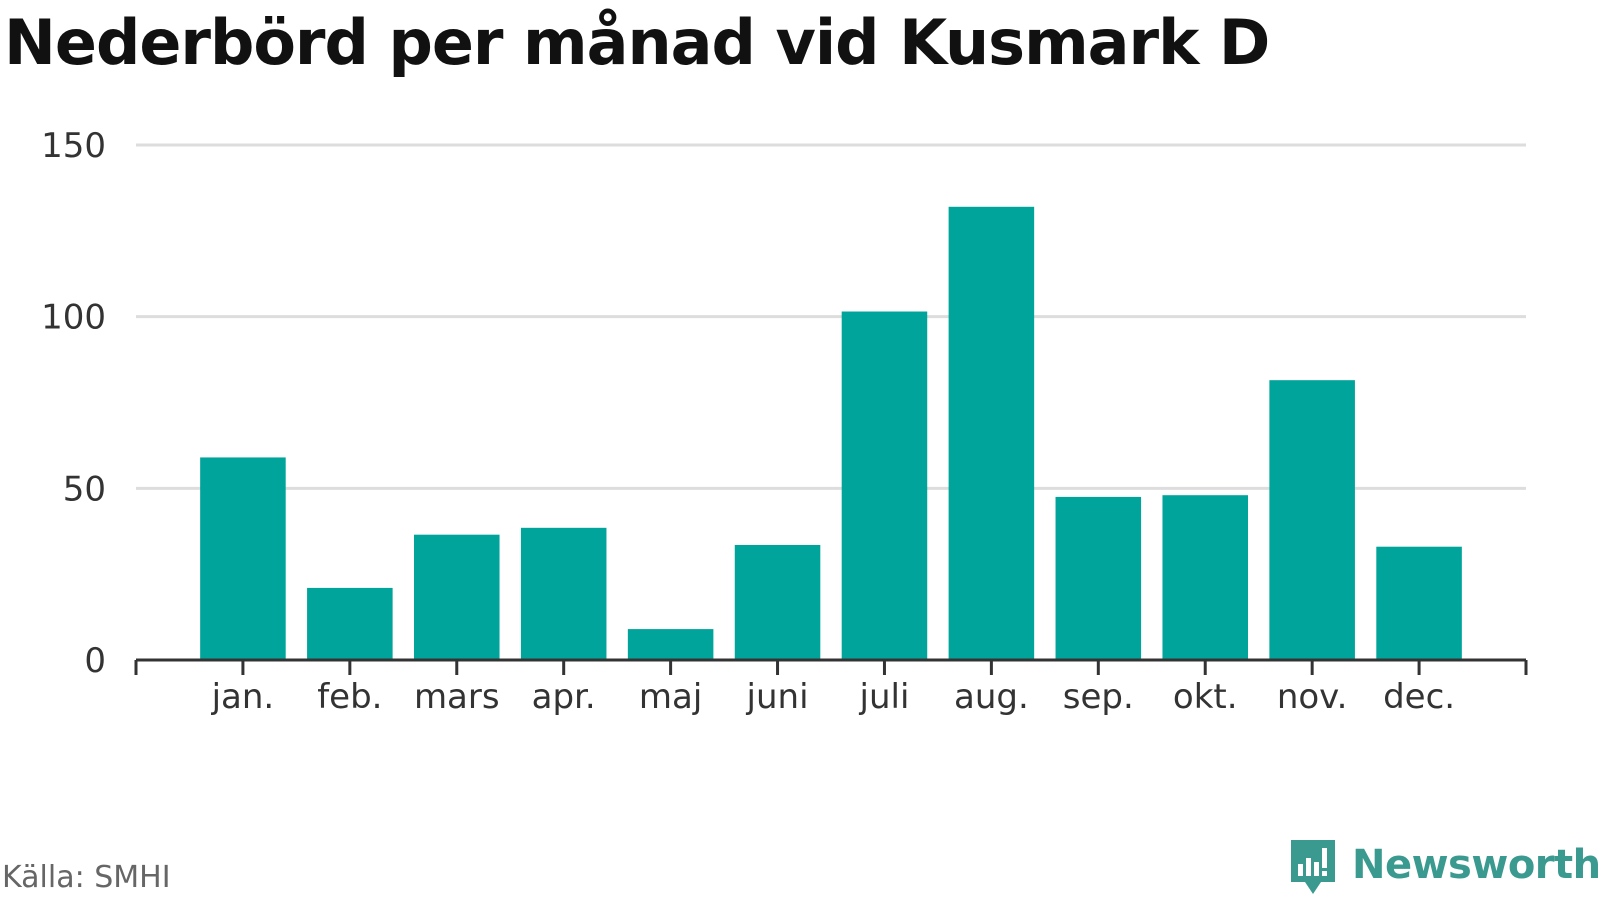 This screenshot has height=900, width=1600. Describe the element at coordinates (1098, 578) in the screenshot. I see `bar-sep` at that location.